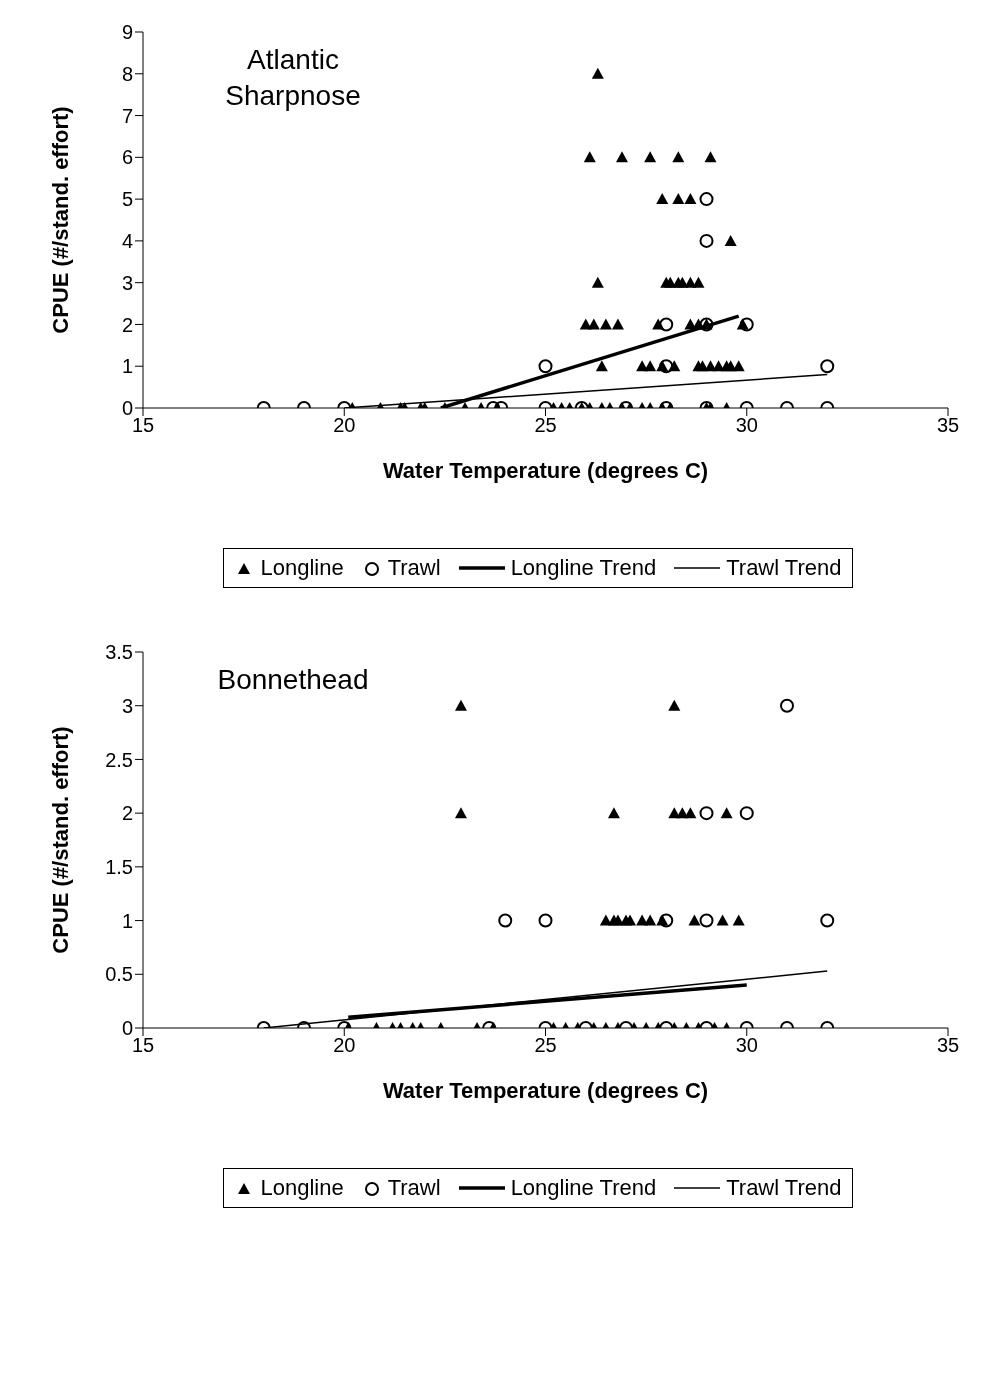  What do you see at coordinates (293, 78) in the screenshot?
I see `text: Atlantic Sharpnose` at bounding box center [293, 78].